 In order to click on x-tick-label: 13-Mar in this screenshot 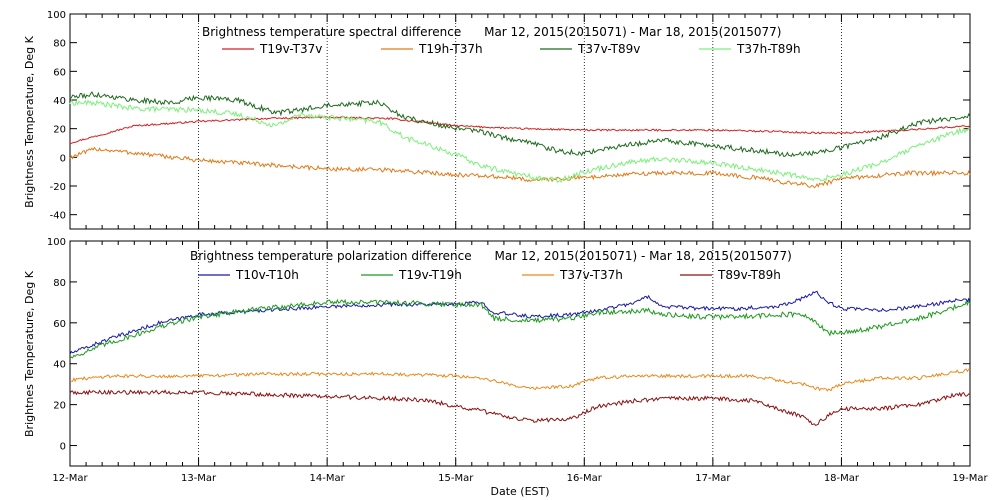, I will do `click(199, 478)`.